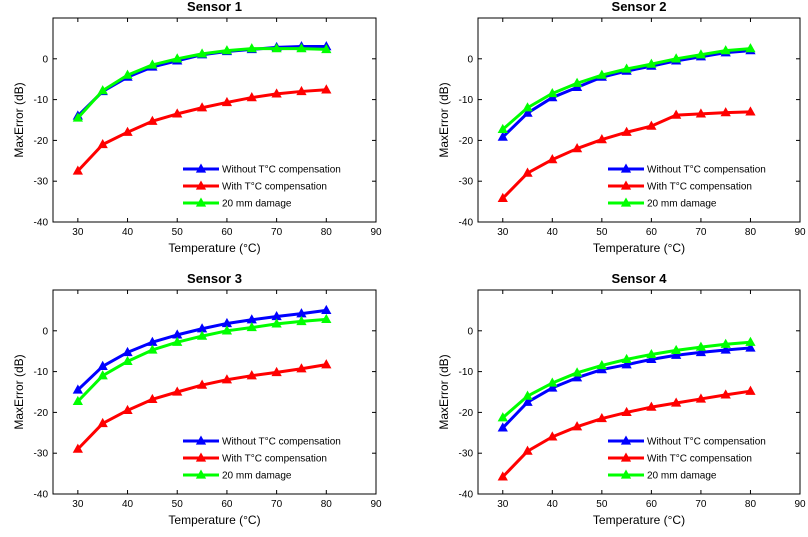 Image resolution: width=808 pixels, height=537 pixels. I want to click on chart-title: Sensor 2, so click(639, 7).